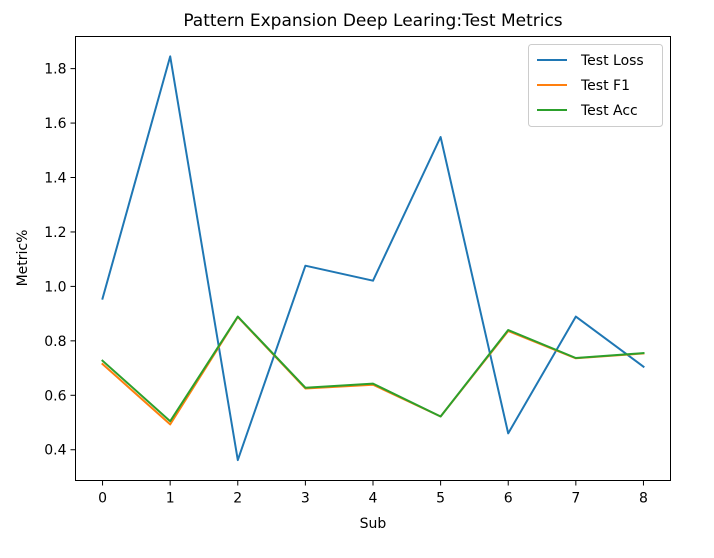 The width and height of the screenshot is (714, 558). Describe the element at coordinates (305, 499) in the screenshot. I see `x-tick-label: 3` at that location.